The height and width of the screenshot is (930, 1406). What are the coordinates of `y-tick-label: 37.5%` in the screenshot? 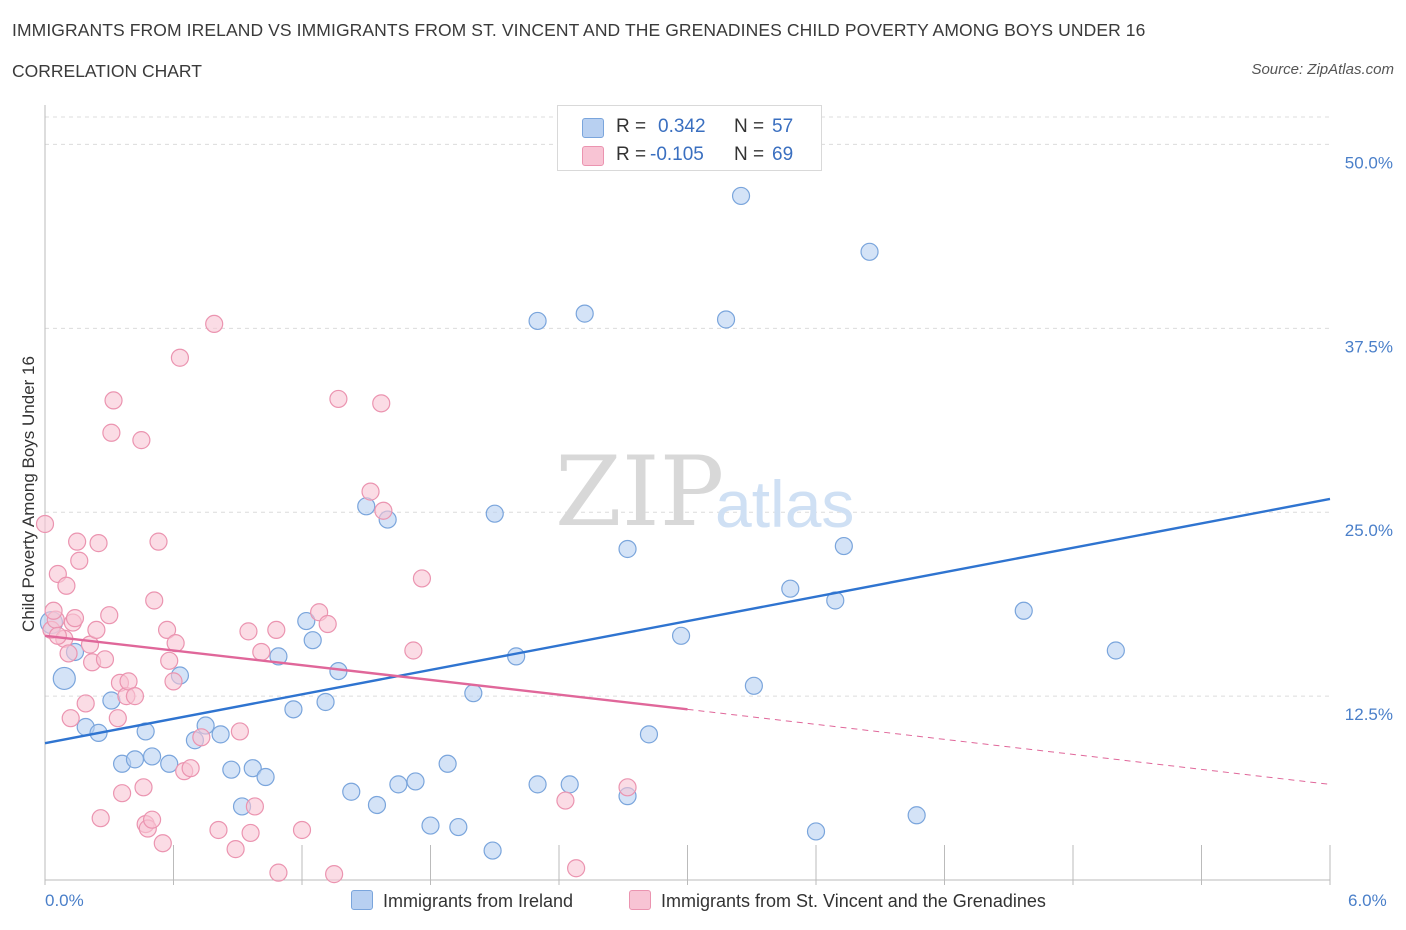 It's located at (1369, 346).